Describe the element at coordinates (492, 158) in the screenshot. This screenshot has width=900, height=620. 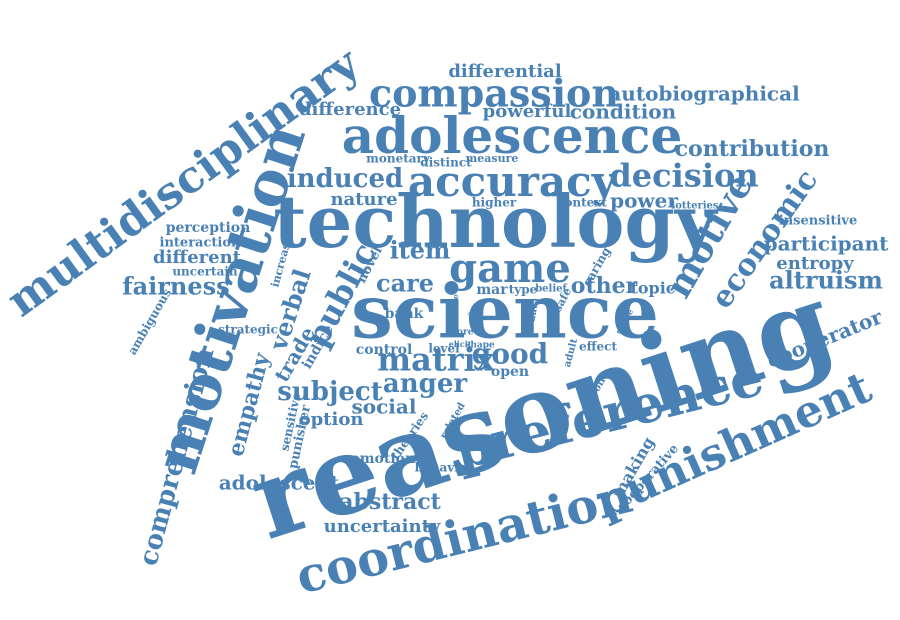
I see `cloud-word-measure: measure` at that location.